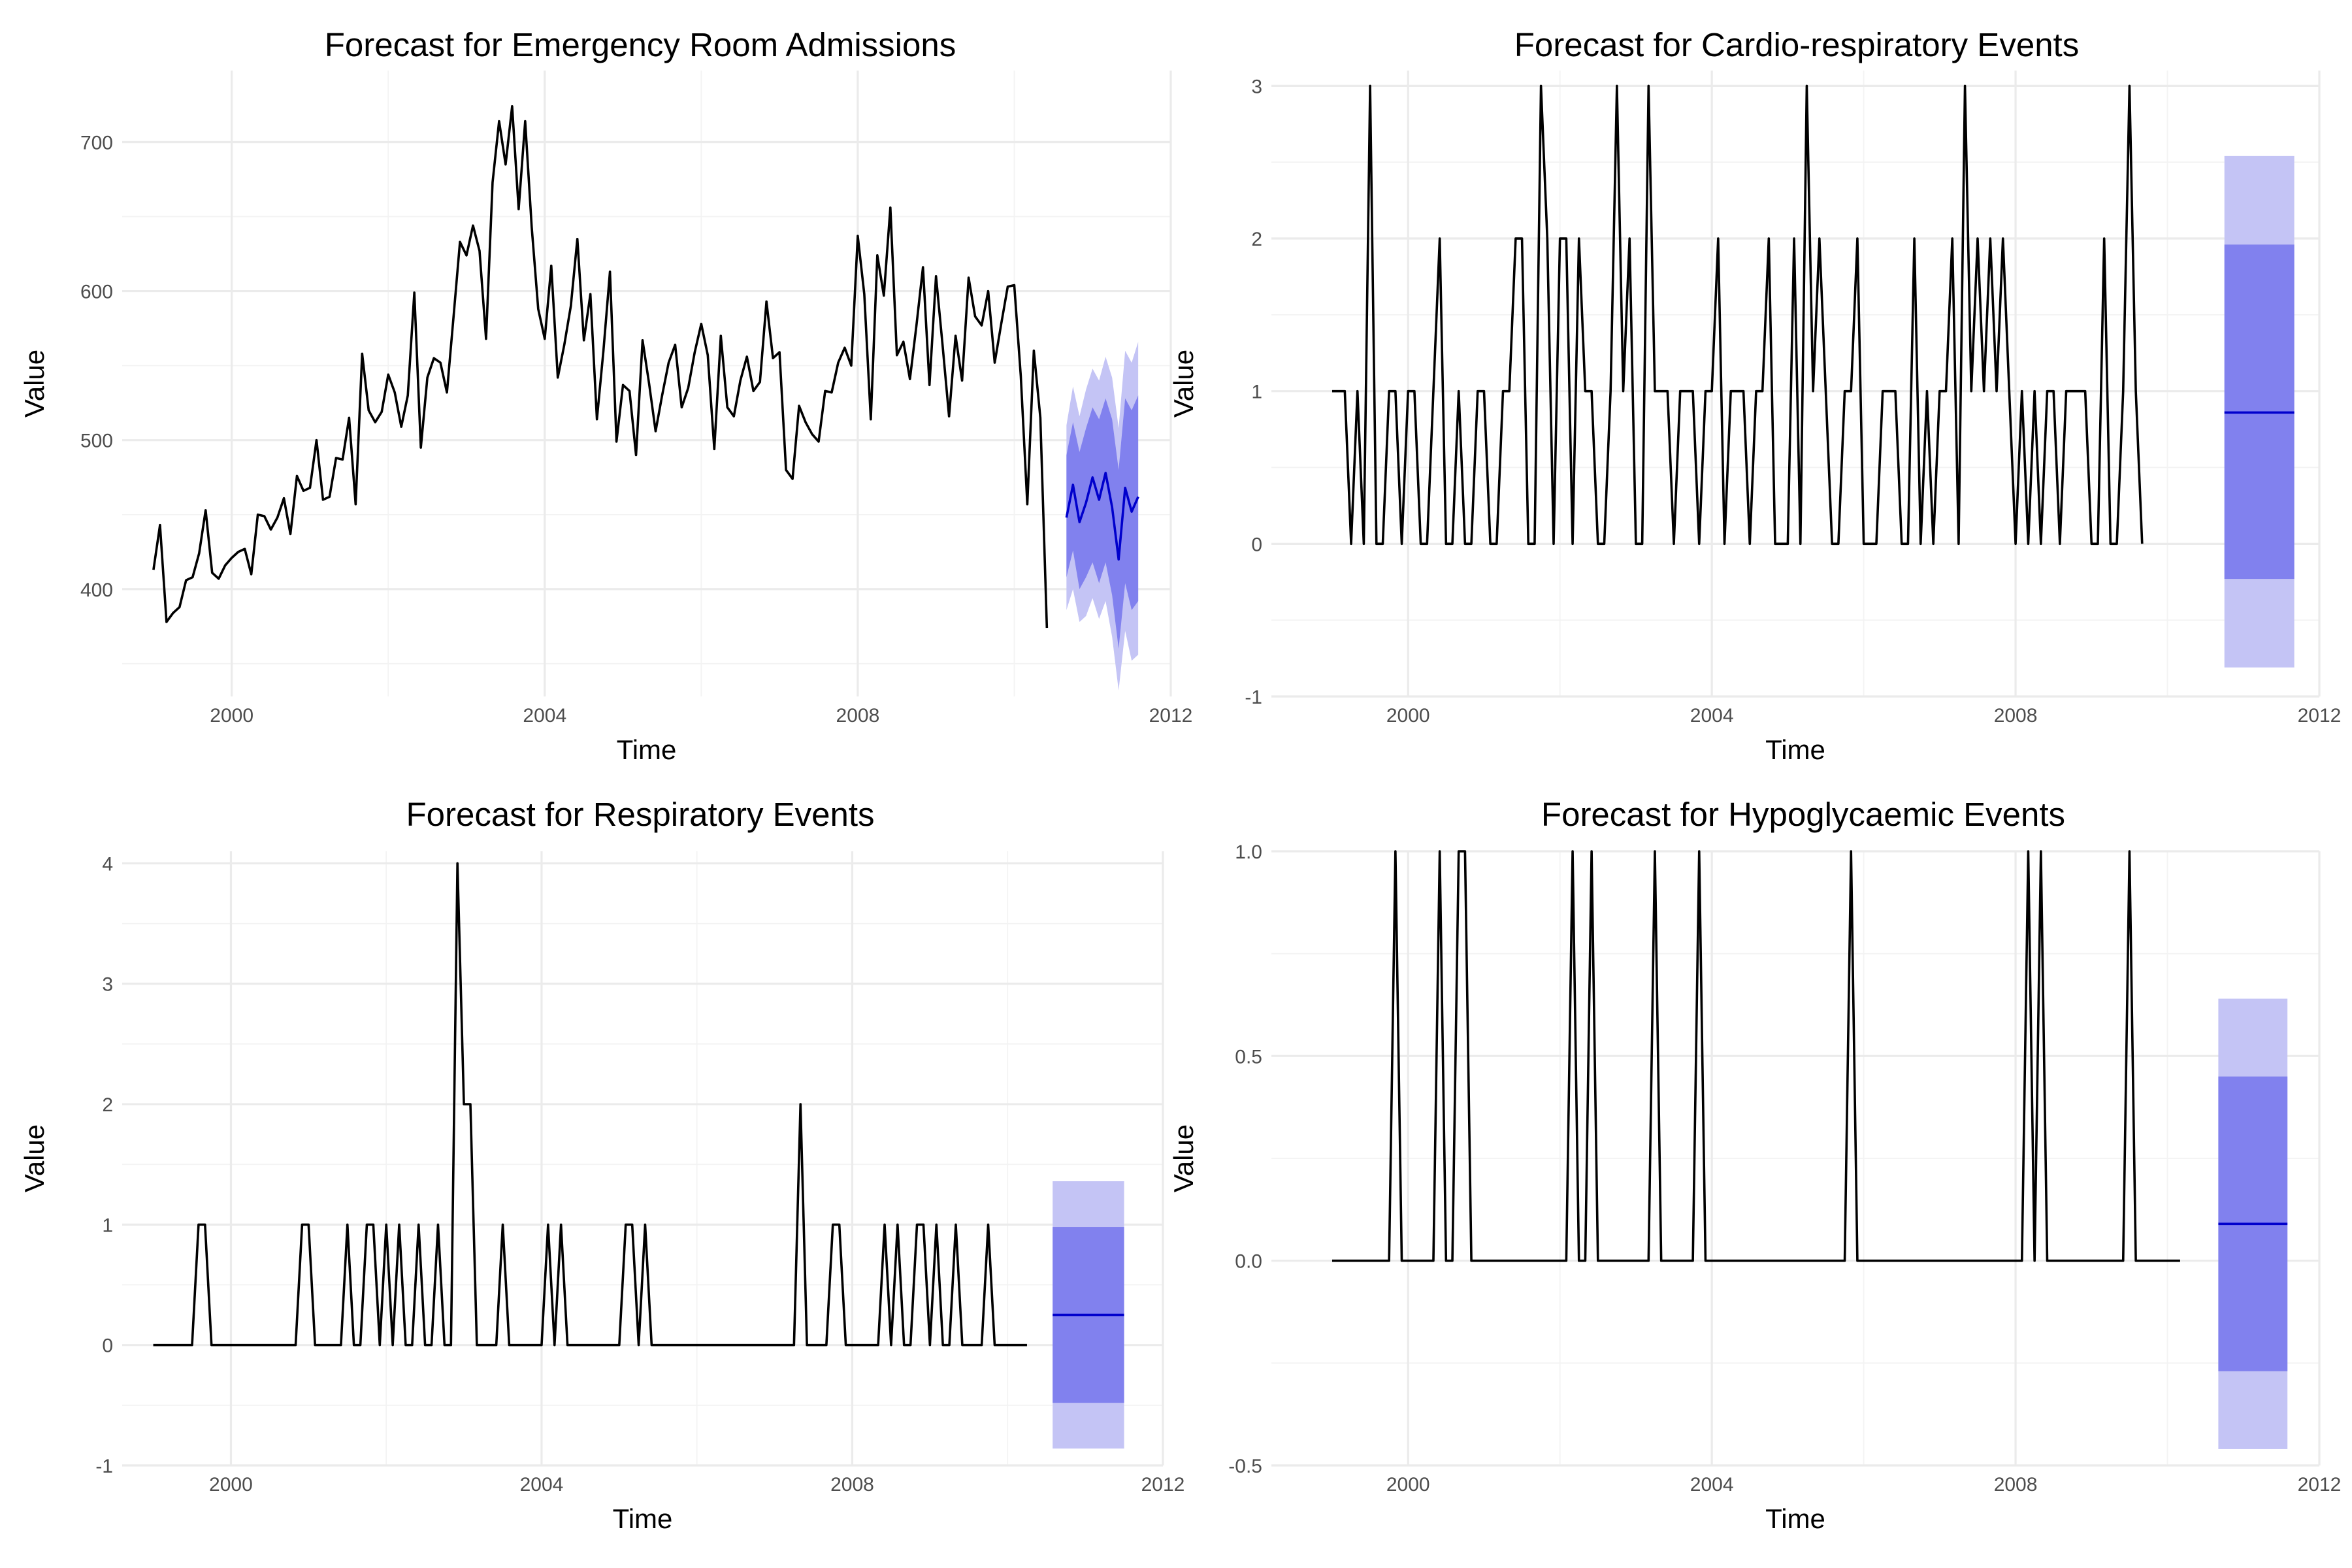 This screenshot has height=1568, width=2352. I want to click on chart-title: Forecast for Cardio-respiratory Events, so click(1796, 44).